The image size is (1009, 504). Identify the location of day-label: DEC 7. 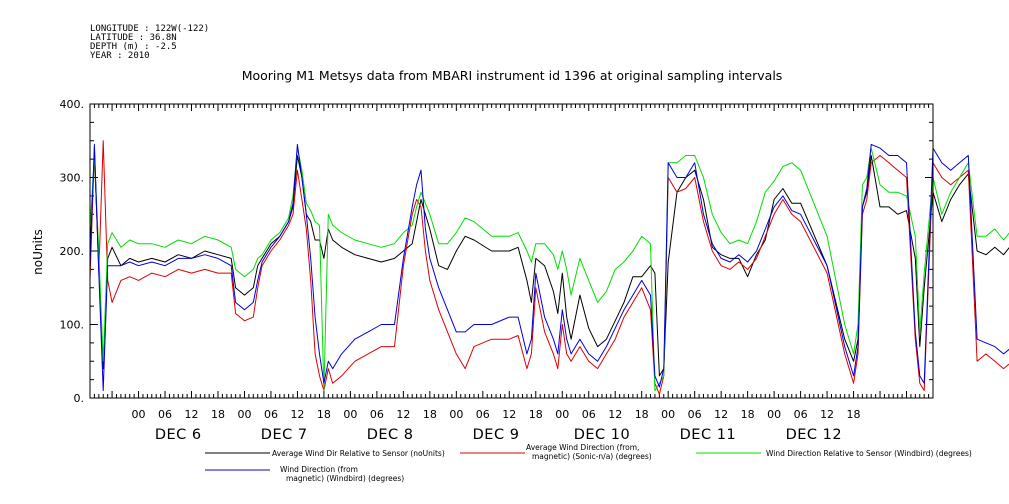
(284, 435).